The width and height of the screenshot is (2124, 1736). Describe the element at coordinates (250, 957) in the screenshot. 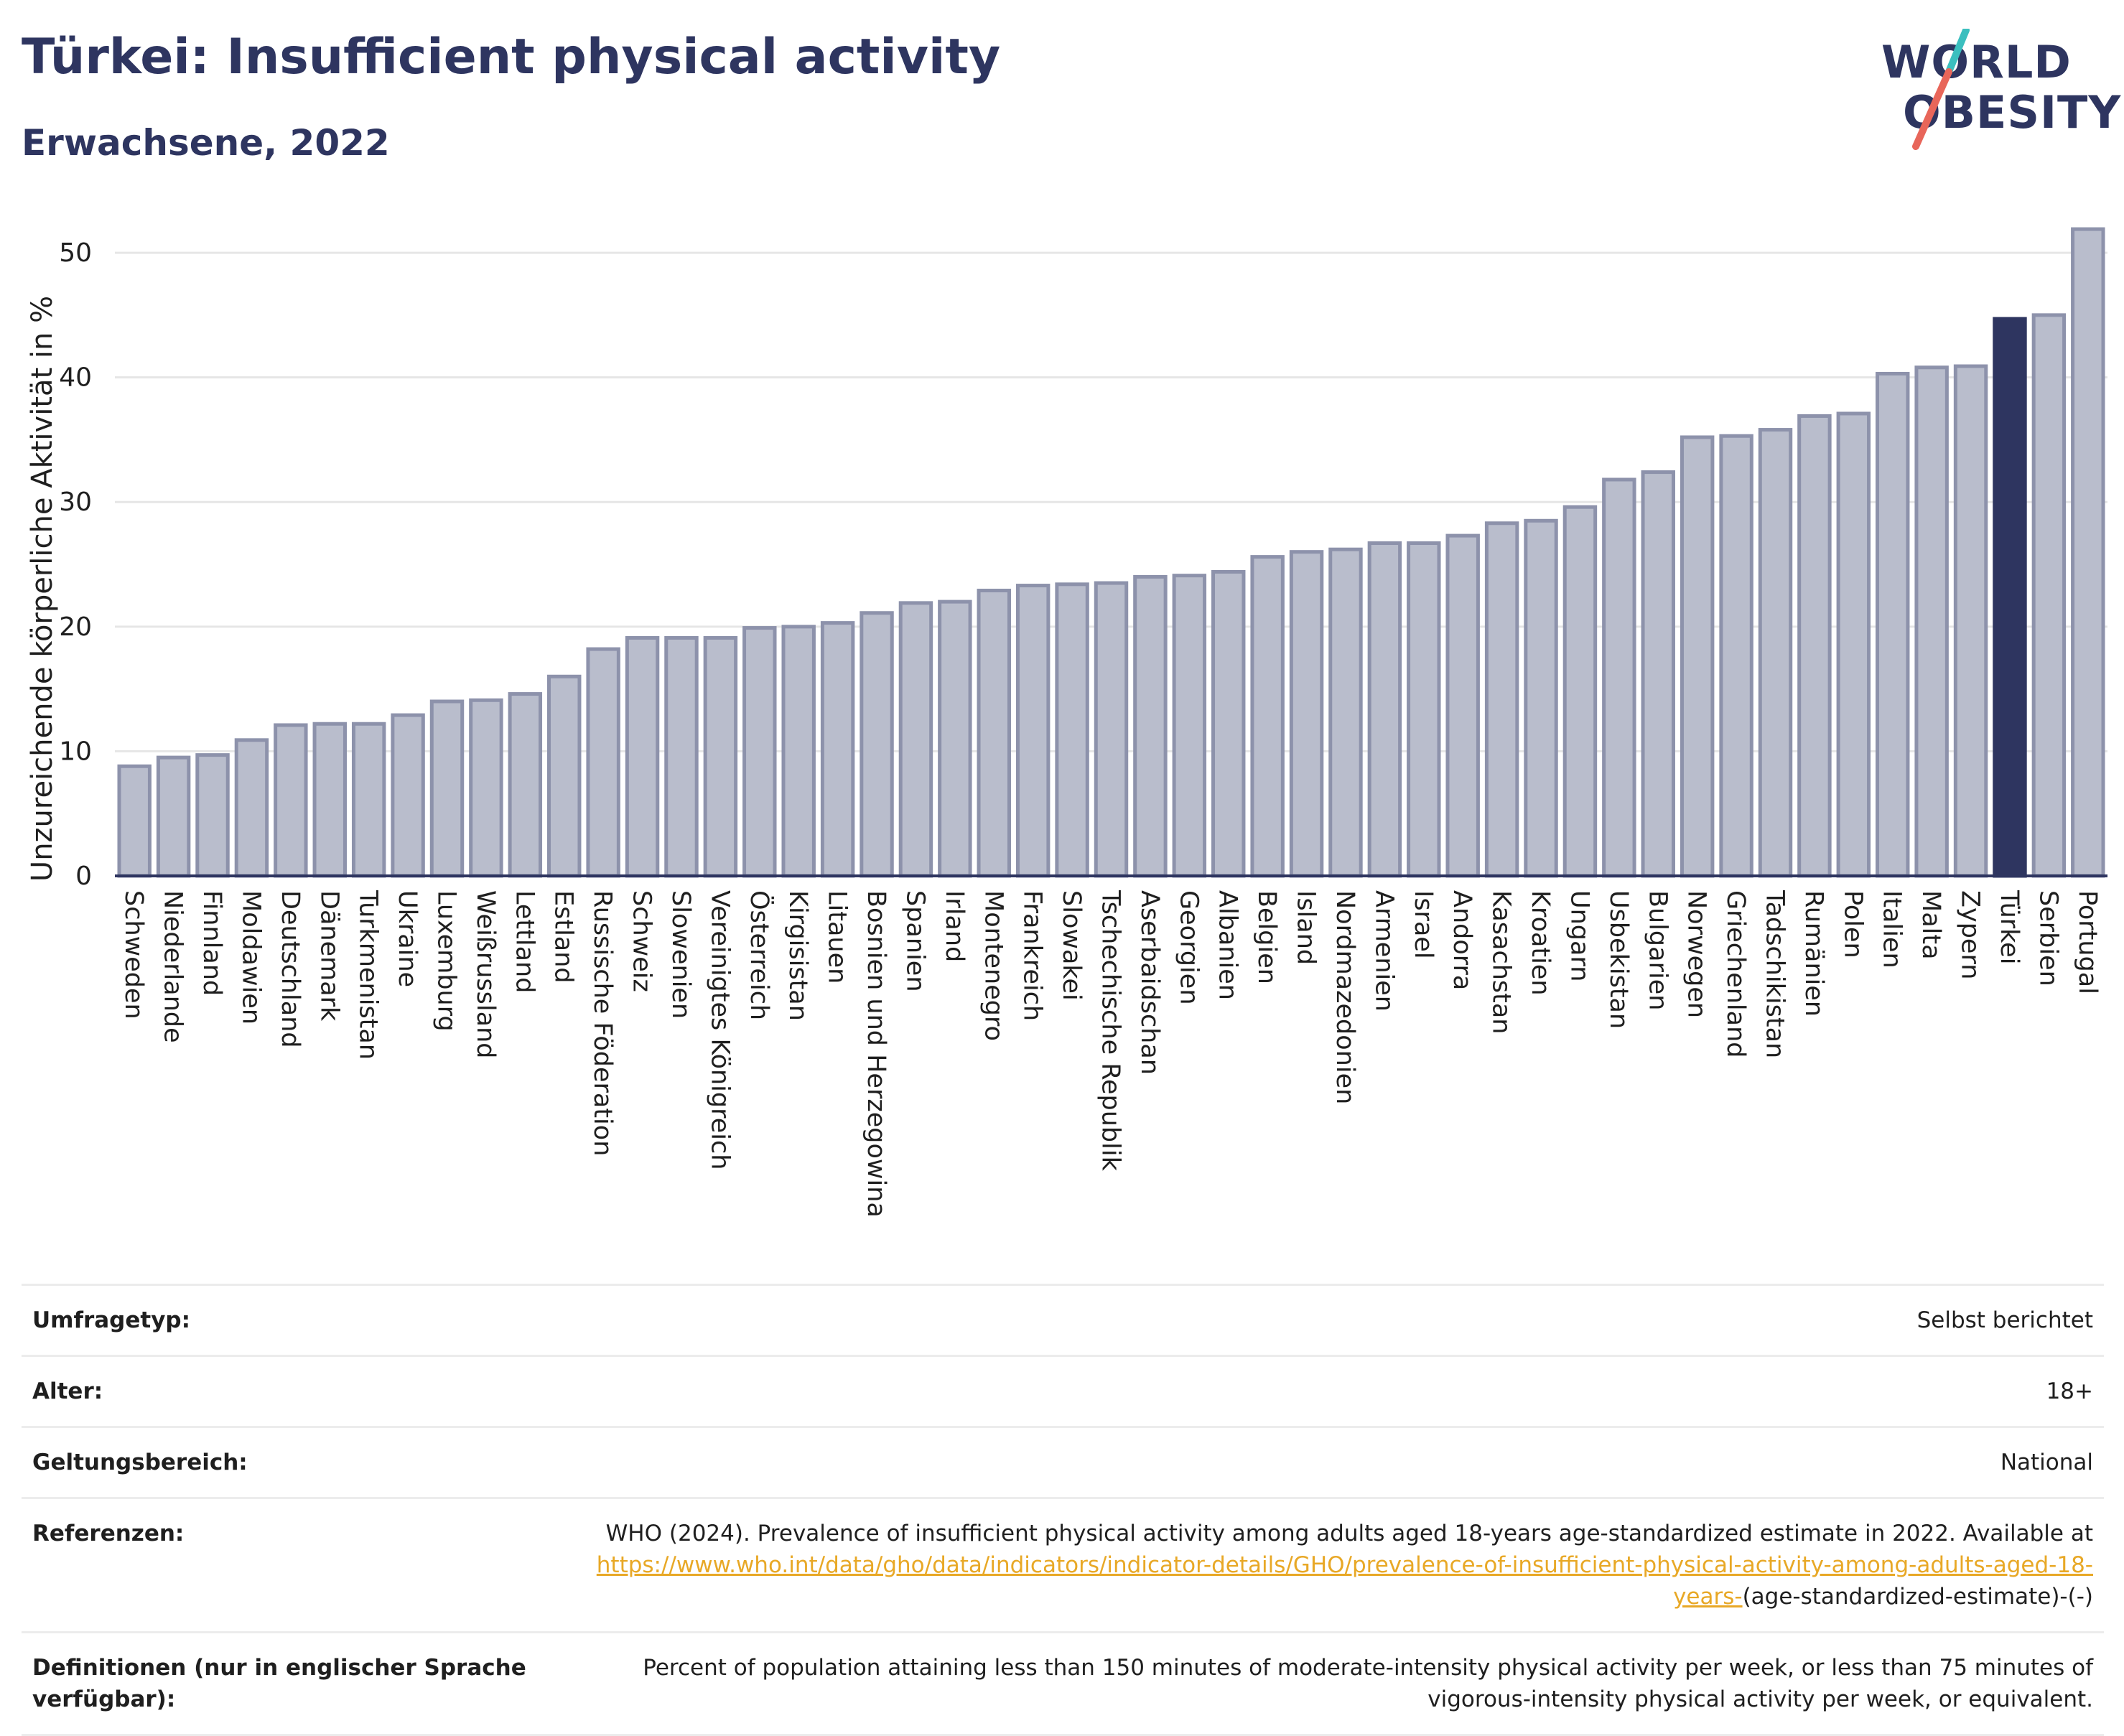

I see `x-tick-label: Moldawien` at that location.